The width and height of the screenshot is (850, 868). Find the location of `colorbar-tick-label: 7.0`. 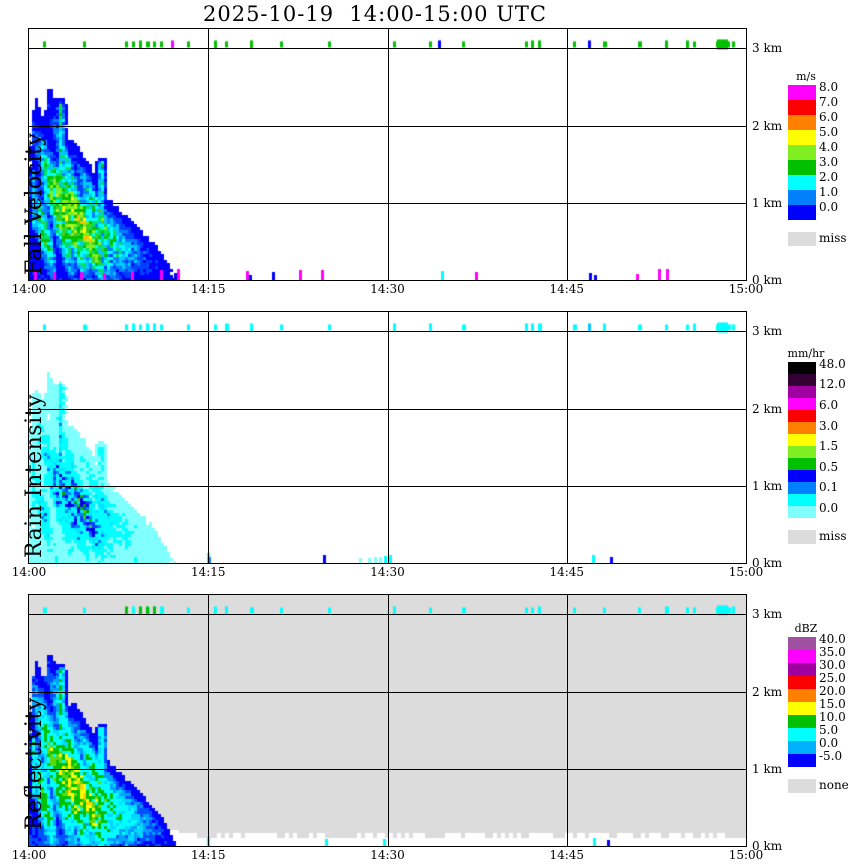

colorbar-tick-label: 7.0 is located at coordinates (829, 102).